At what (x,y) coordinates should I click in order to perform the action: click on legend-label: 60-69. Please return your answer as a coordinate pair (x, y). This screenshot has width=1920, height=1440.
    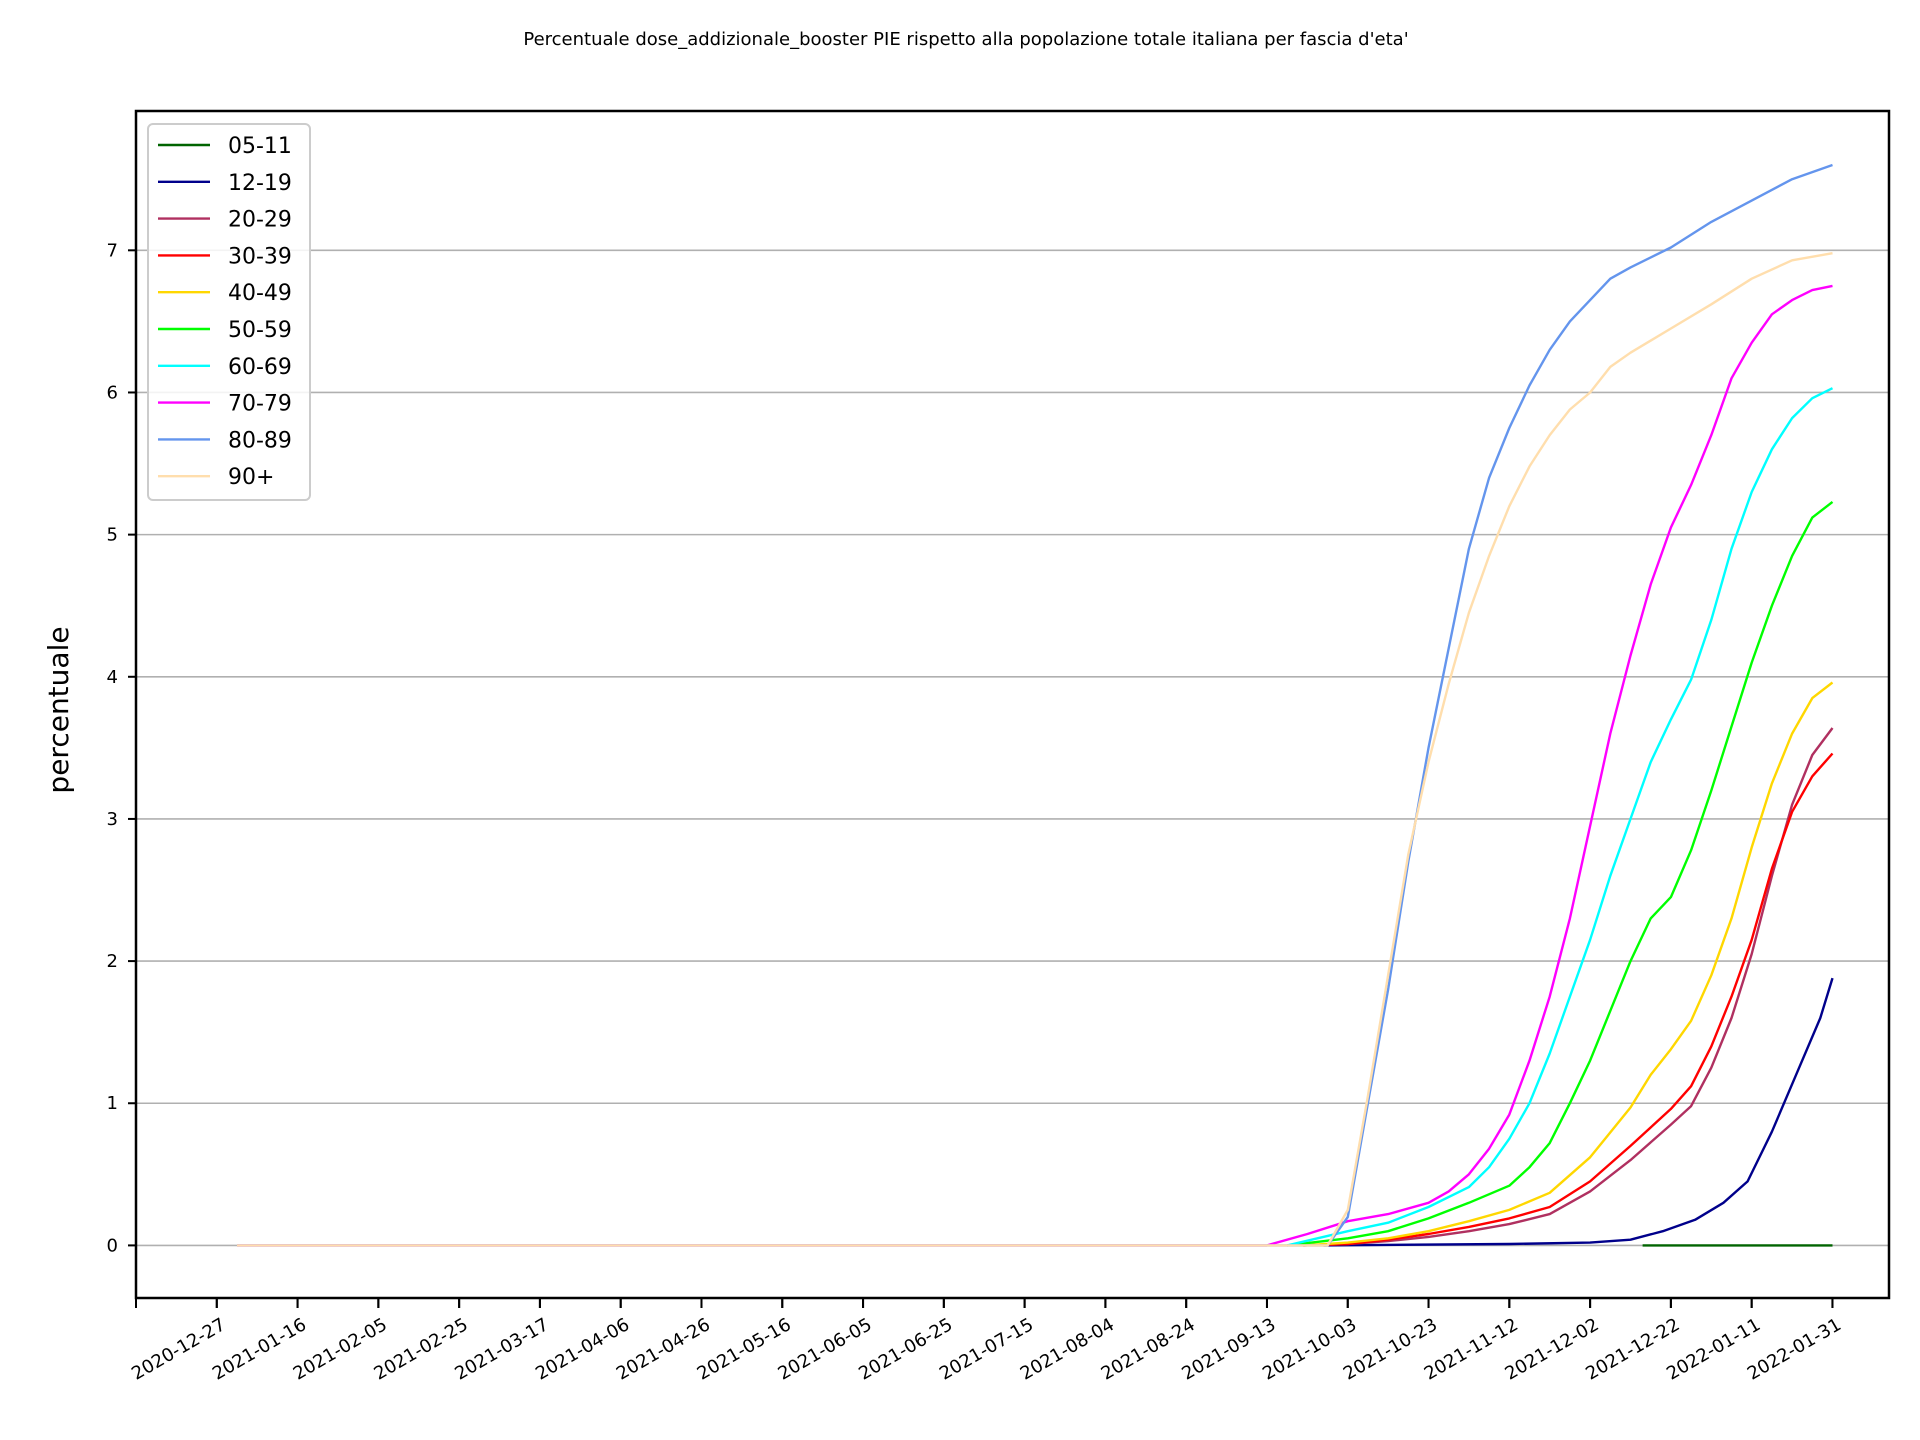
    Looking at the image, I should click on (260, 367).